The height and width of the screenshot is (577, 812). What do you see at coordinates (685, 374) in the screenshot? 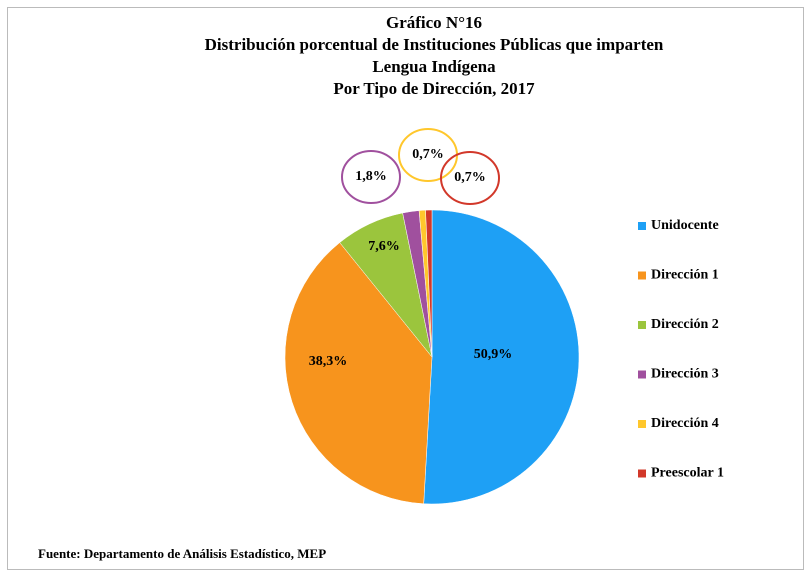
I see `legend-label: Dirección 3` at bounding box center [685, 374].